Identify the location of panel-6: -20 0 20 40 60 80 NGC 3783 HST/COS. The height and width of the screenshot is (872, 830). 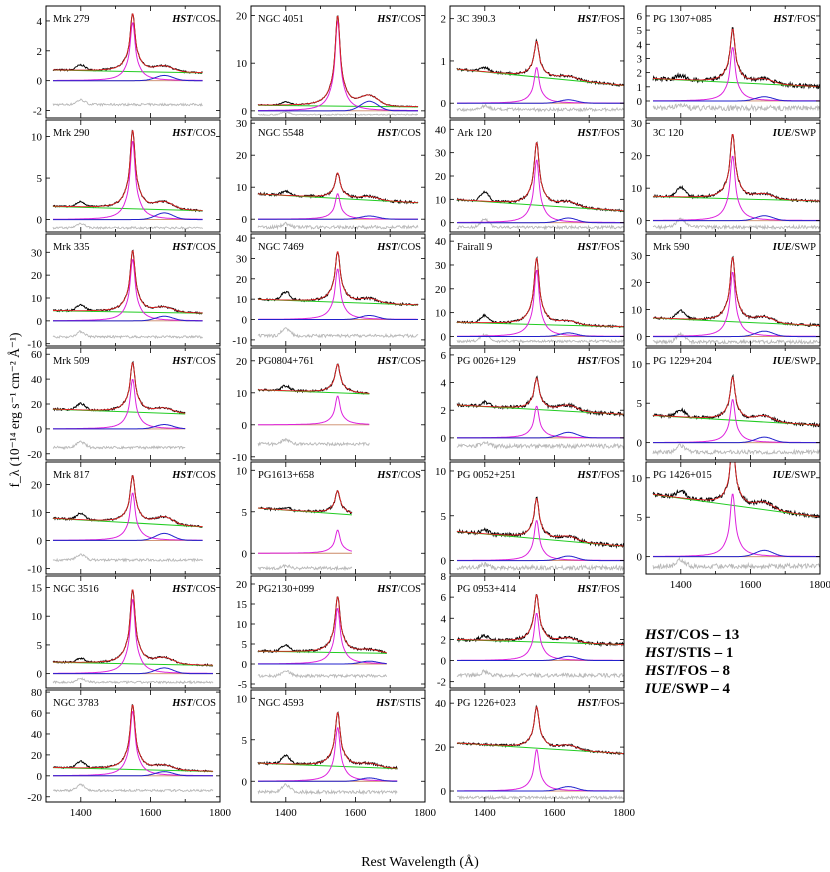
(124, 745).